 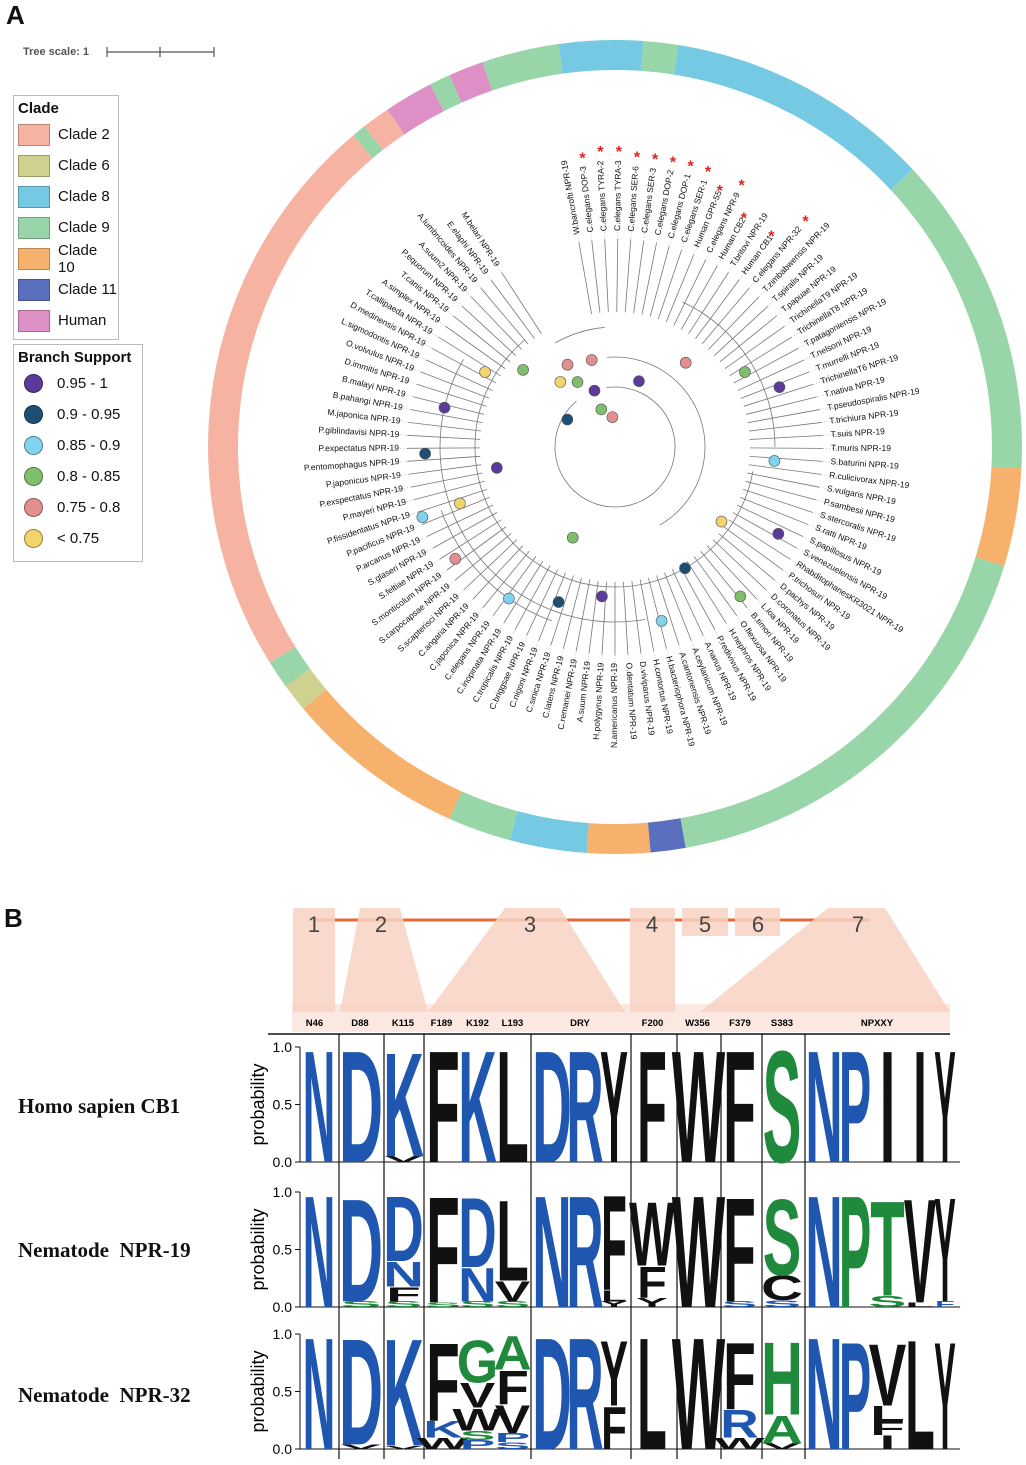 I want to click on tm-number: 7, so click(x=858, y=924).